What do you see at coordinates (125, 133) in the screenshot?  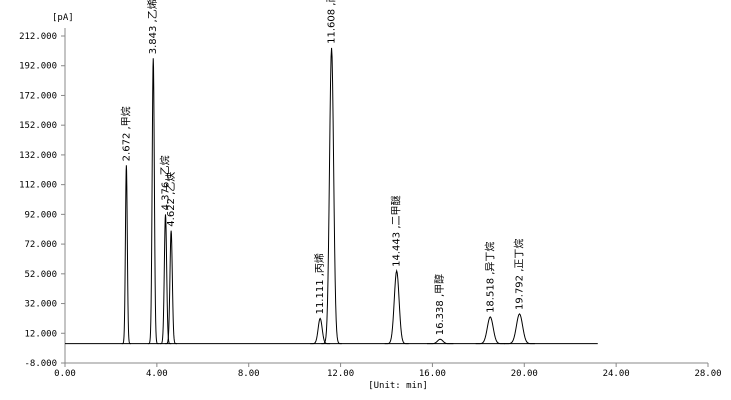 I see `peak-label: 2.672 ,甲烷` at bounding box center [125, 133].